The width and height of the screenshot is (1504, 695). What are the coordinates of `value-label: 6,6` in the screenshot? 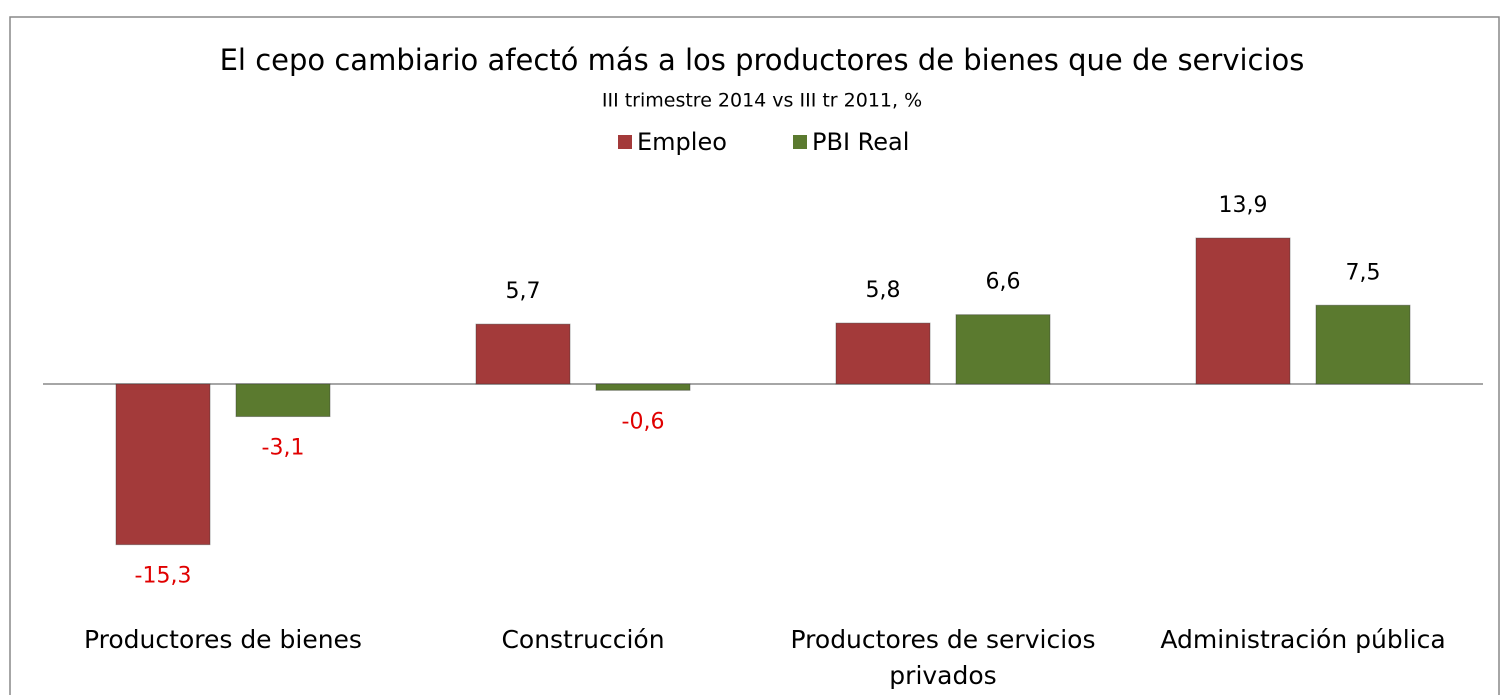 It's located at (1003, 282).